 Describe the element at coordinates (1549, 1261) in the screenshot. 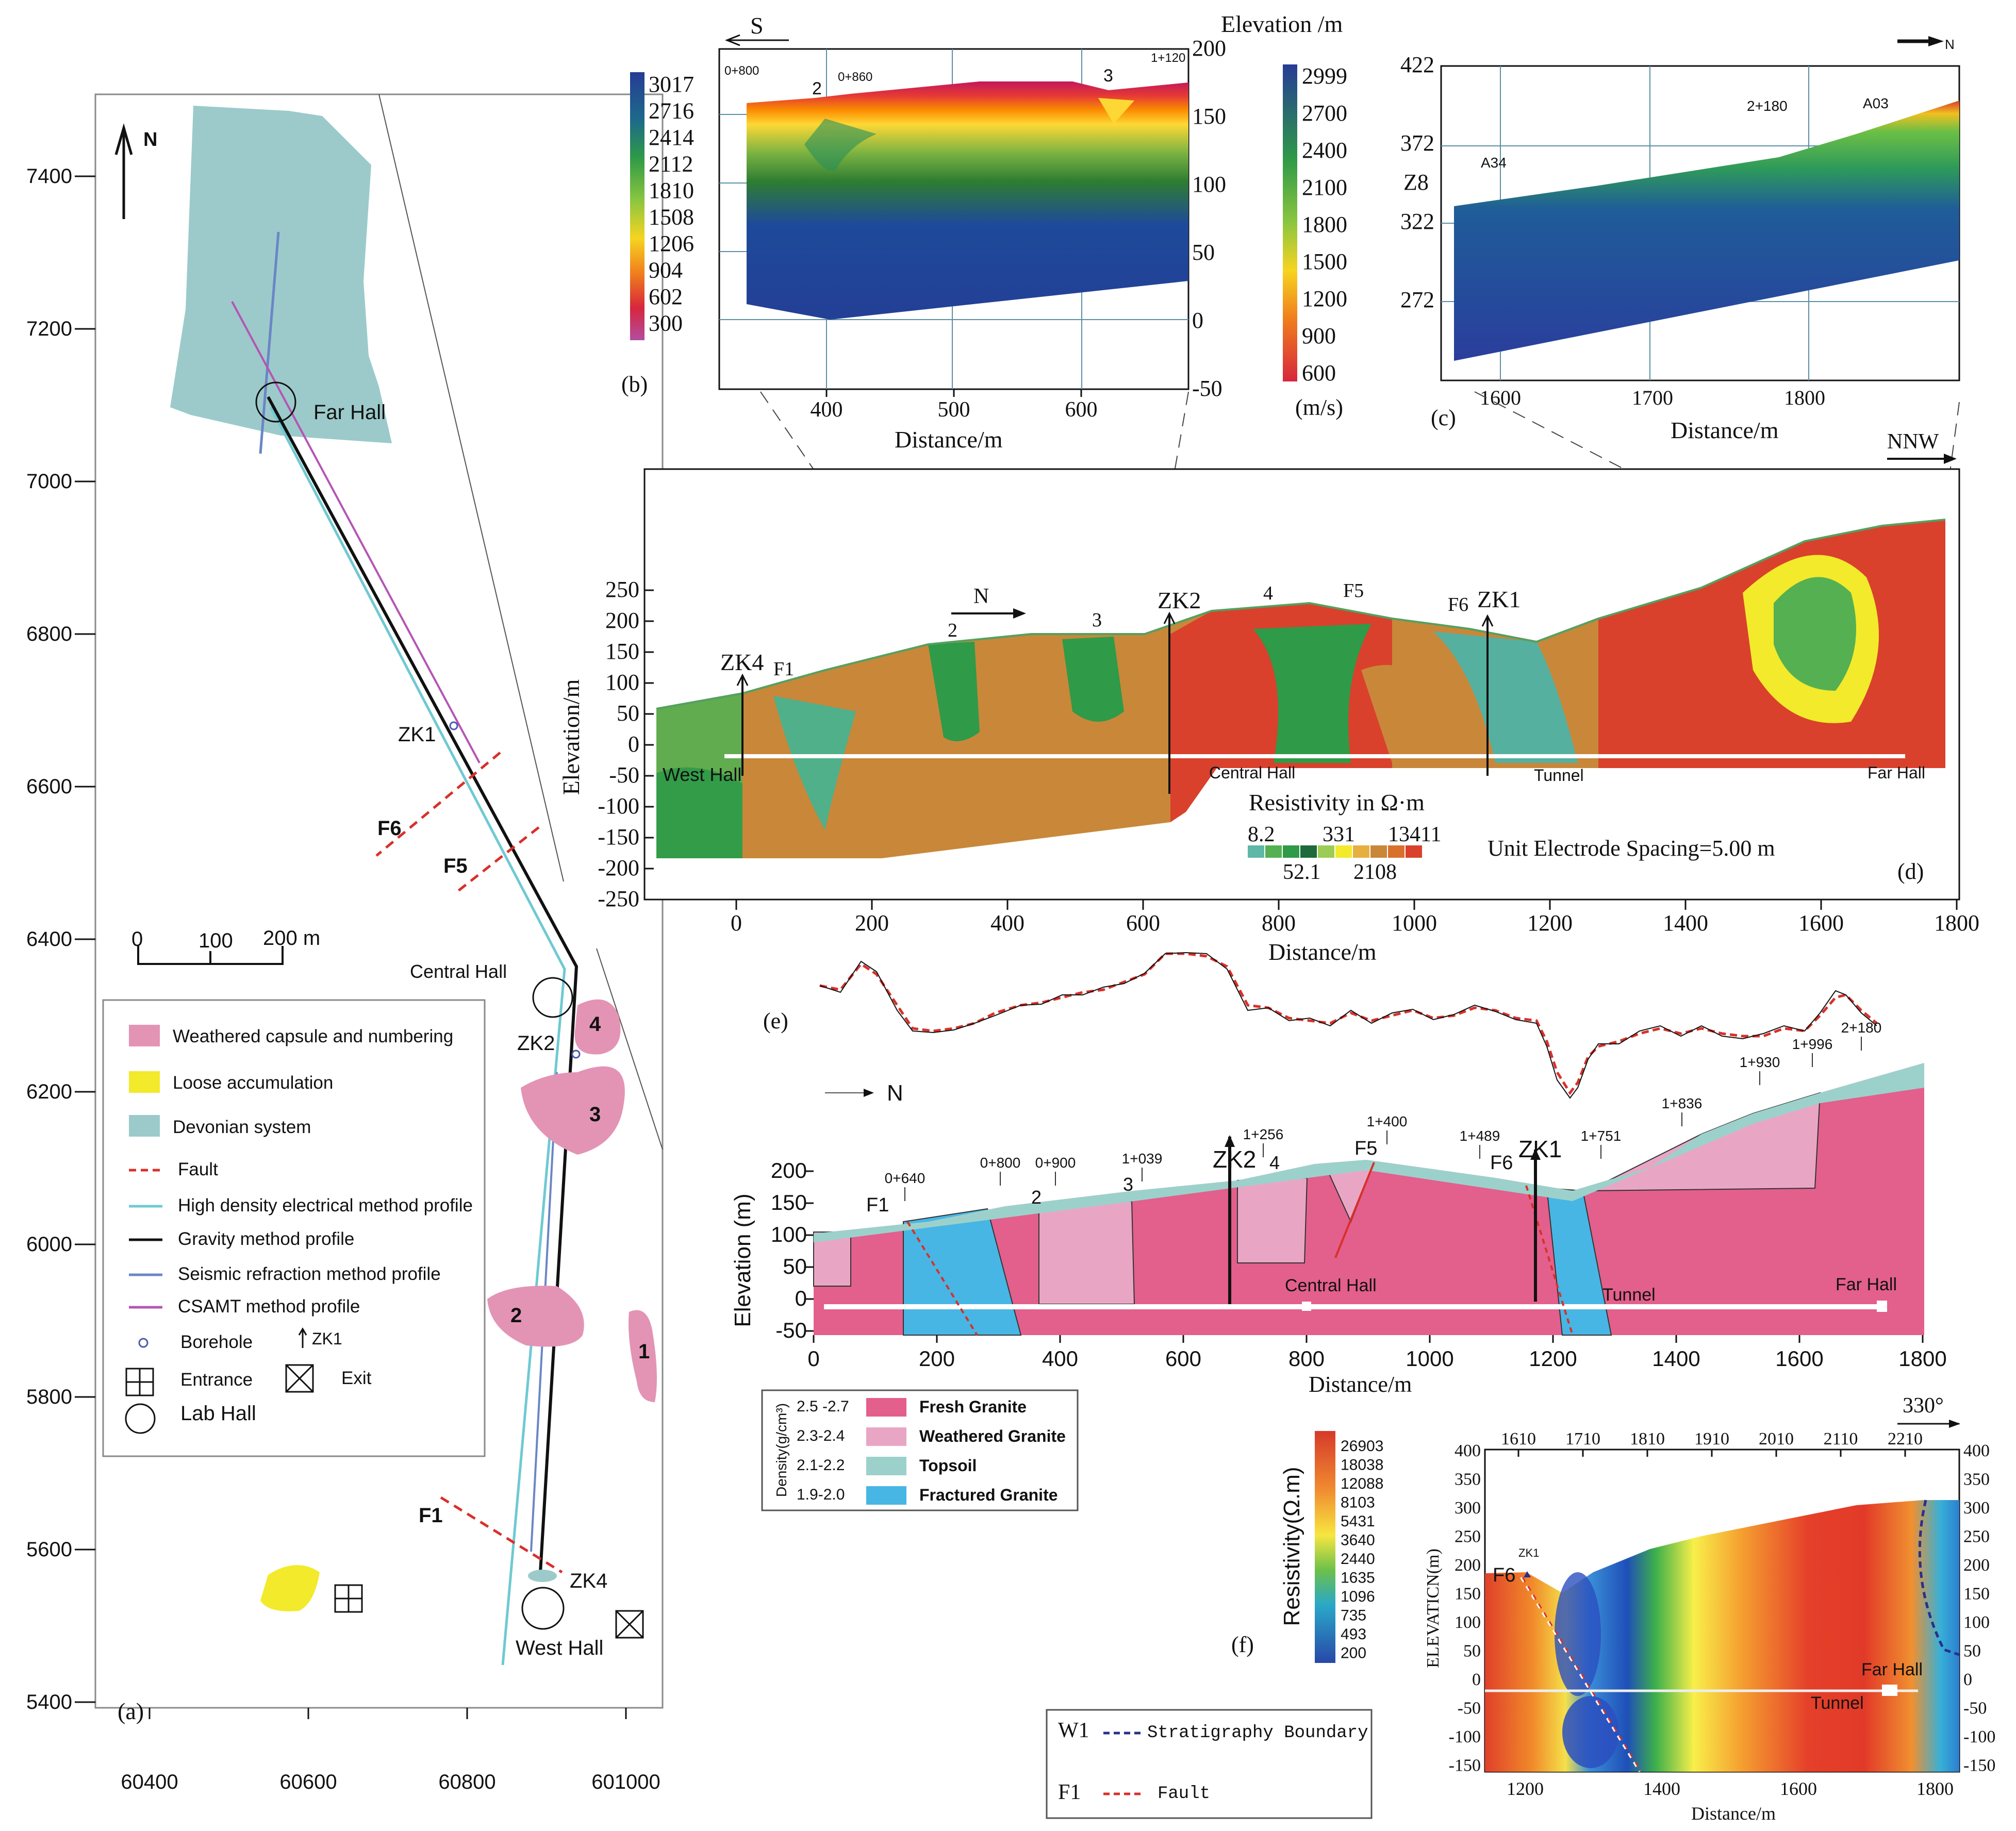

I see `fault-f6-e` at that location.